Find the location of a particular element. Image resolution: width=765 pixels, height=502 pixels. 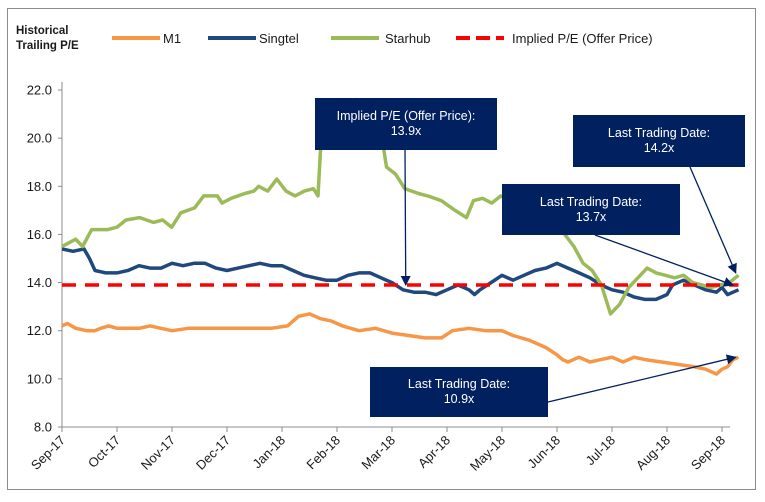

series-line-singtel is located at coordinates (400, 274).